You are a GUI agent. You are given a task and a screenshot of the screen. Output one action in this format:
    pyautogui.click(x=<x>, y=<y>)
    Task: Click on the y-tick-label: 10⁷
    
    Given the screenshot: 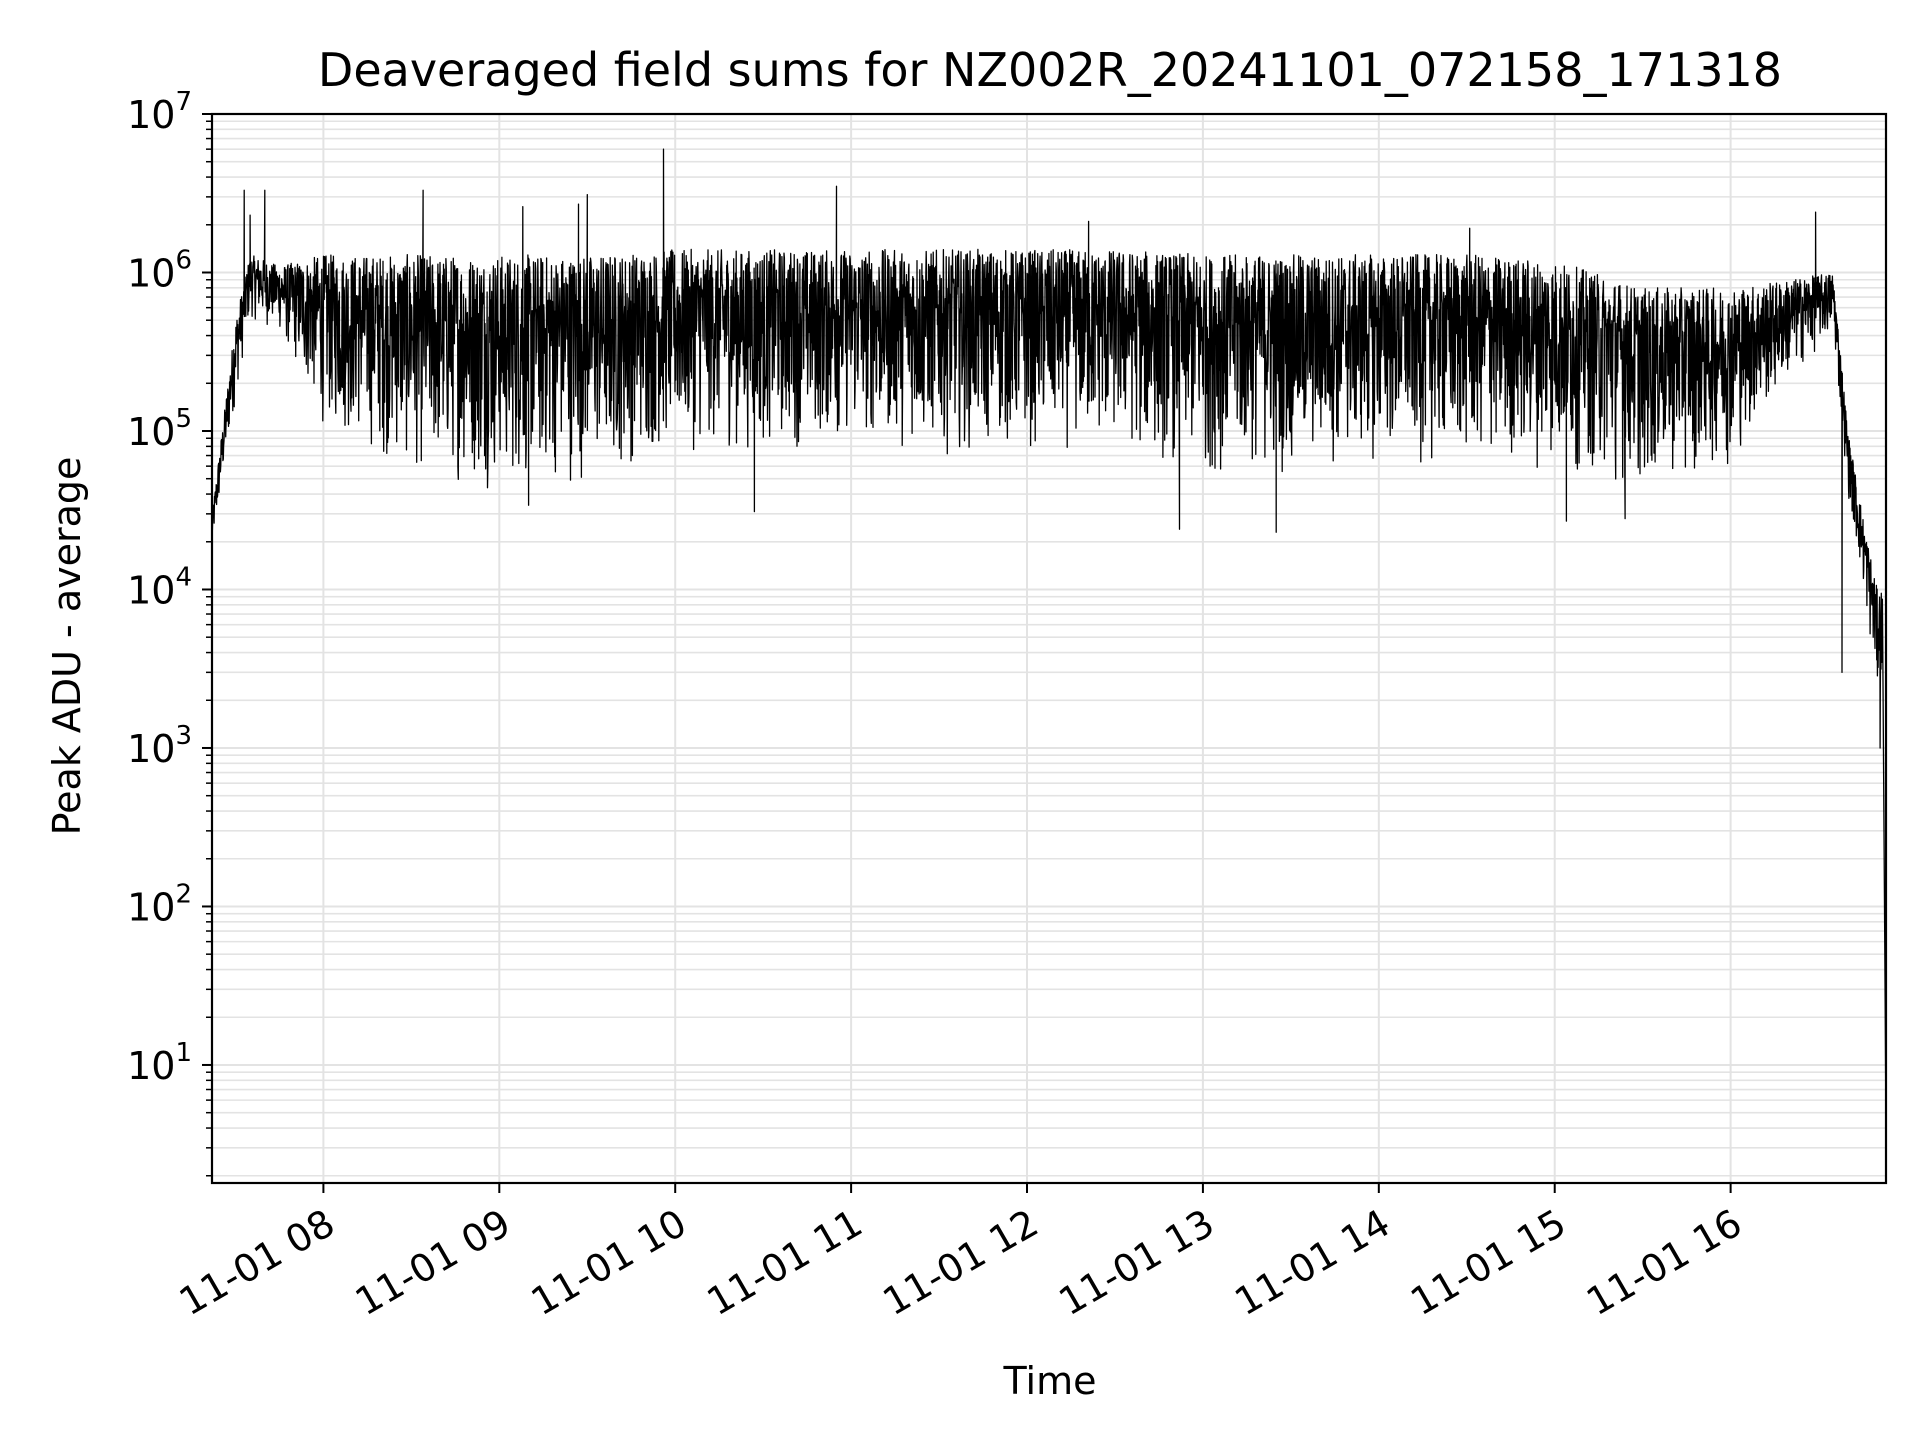 What is the action you would take?
    pyautogui.click(x=159, y=112)
    